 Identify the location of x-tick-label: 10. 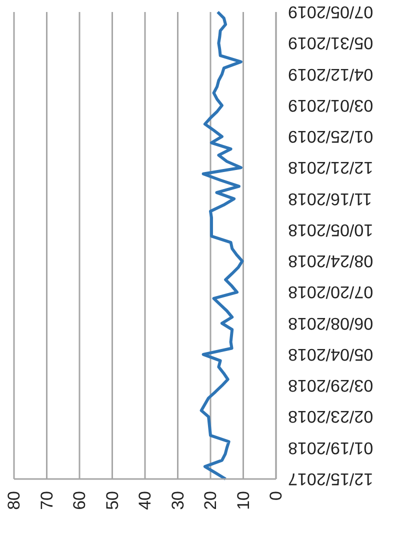
(243, 500).